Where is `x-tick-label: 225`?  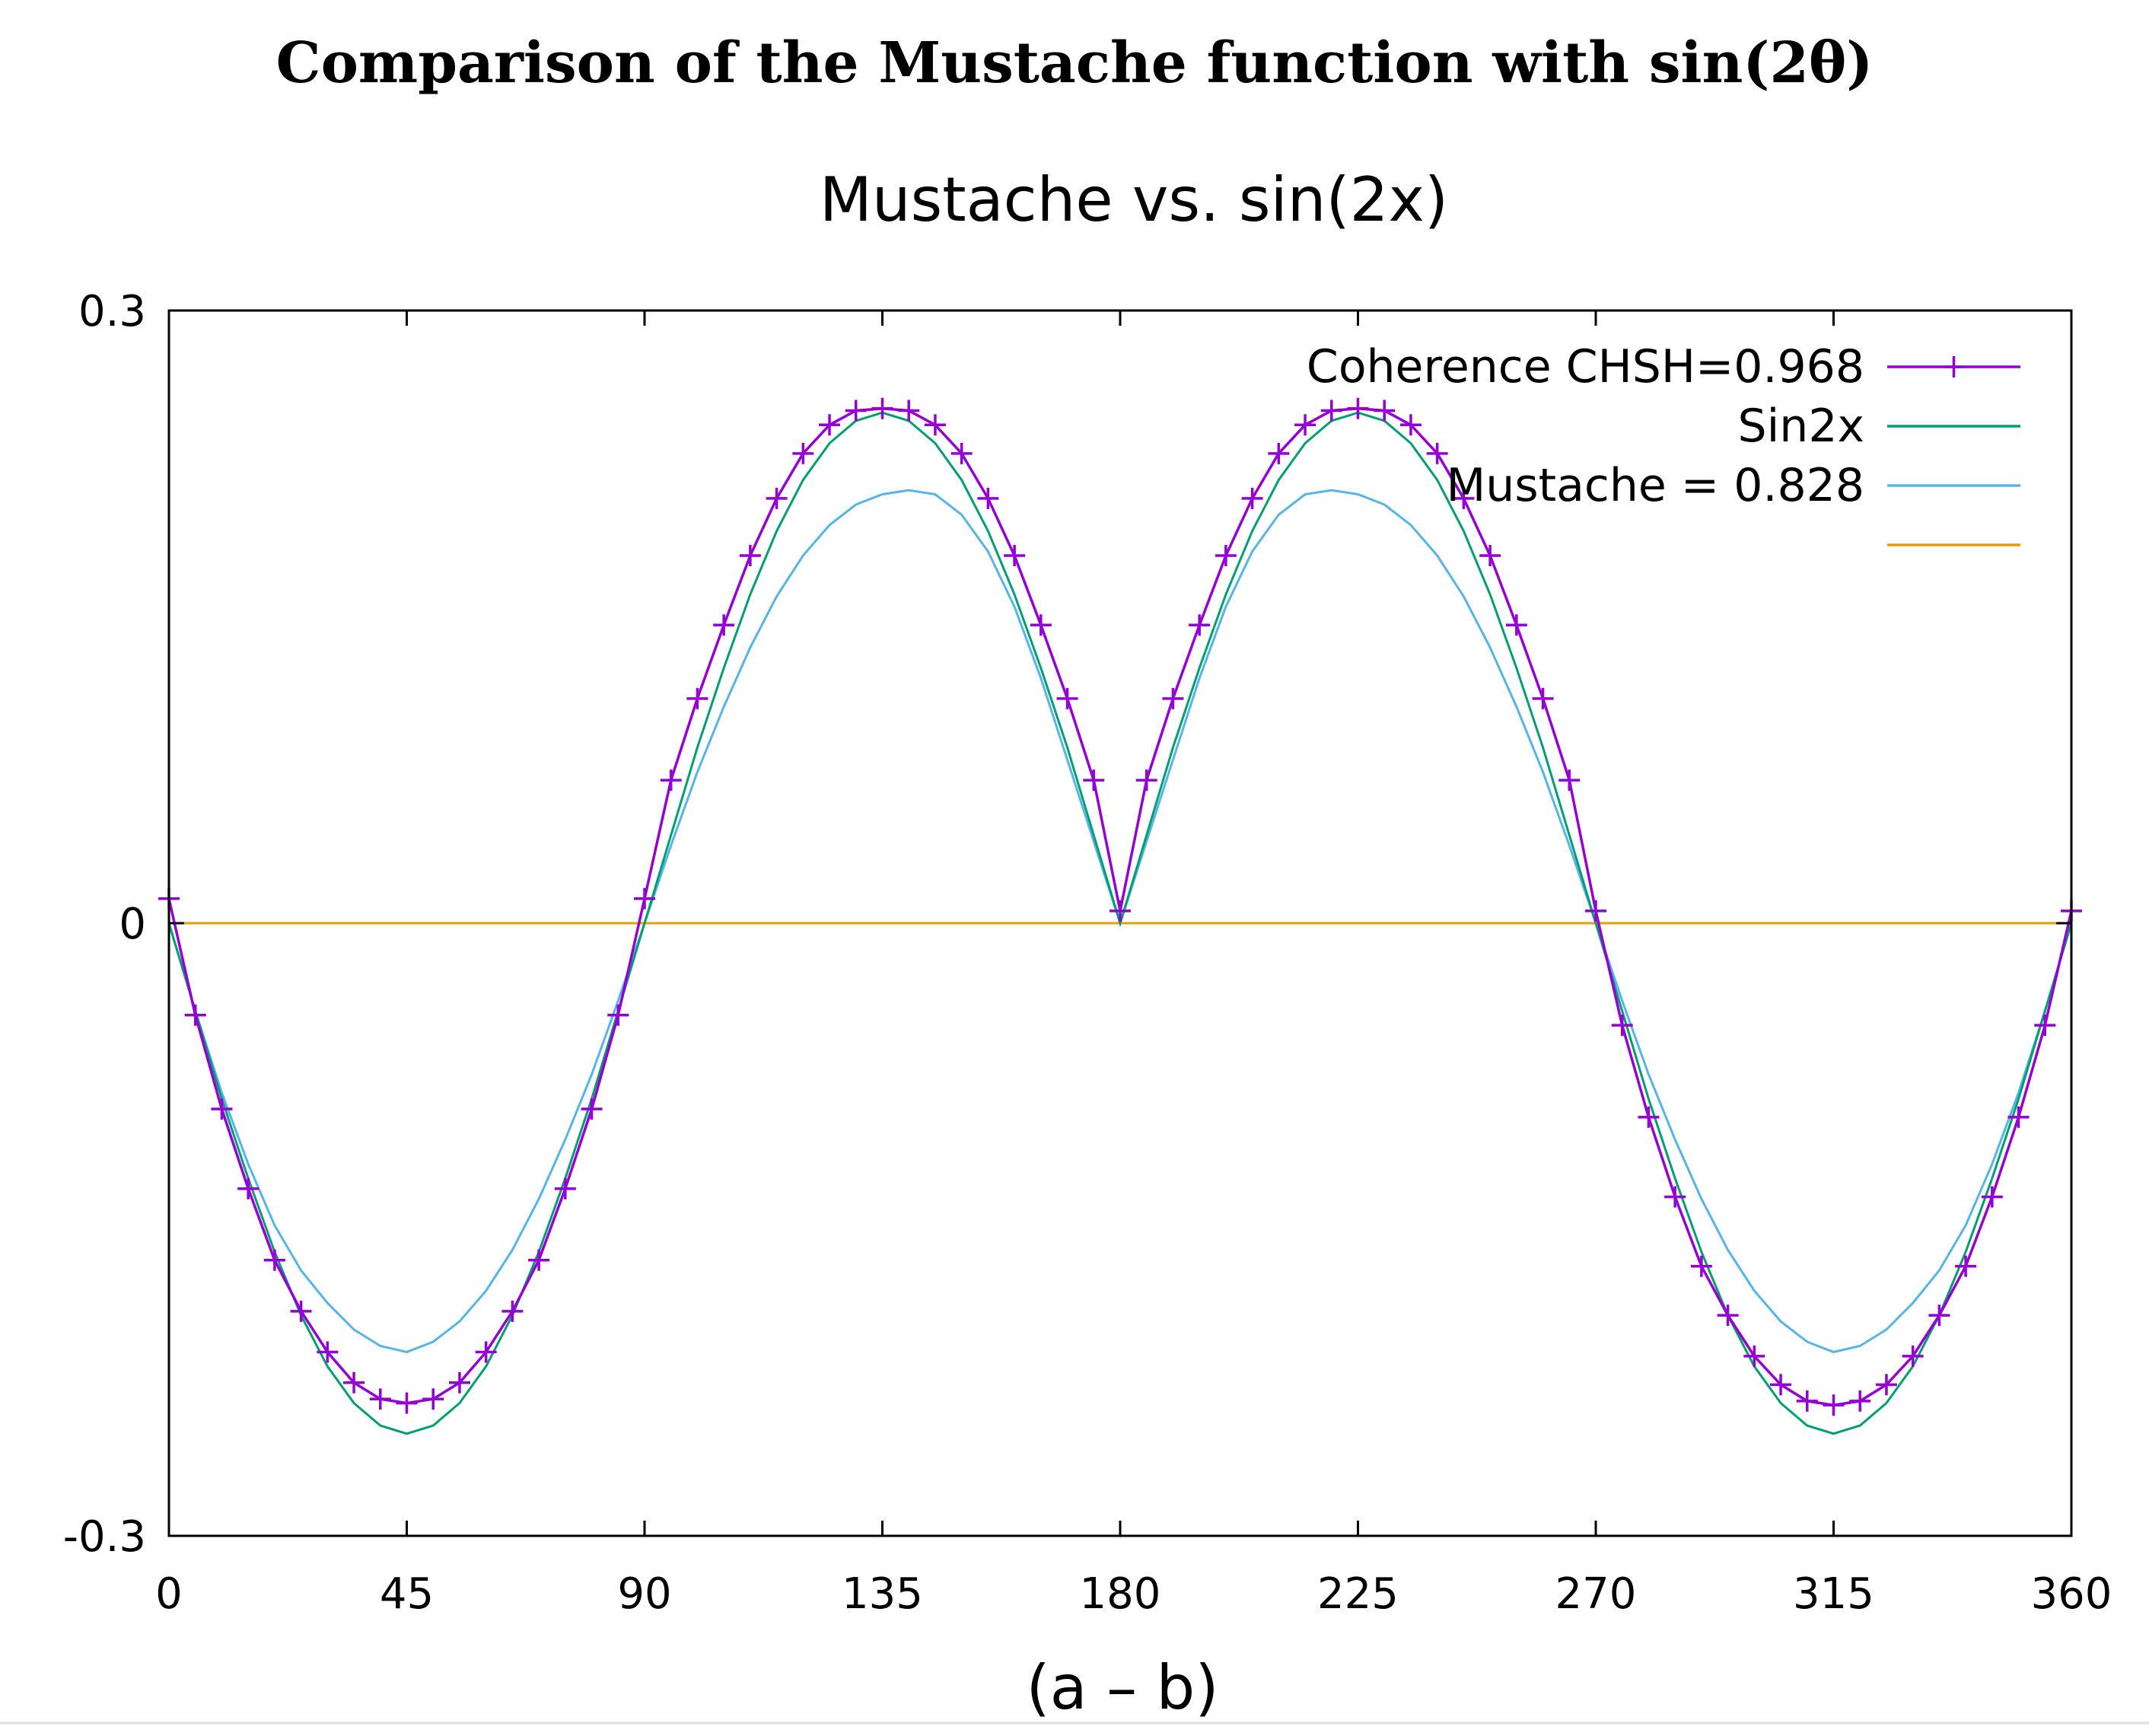
x-tick-label: 225 is located at coordinates (1358, 1594).